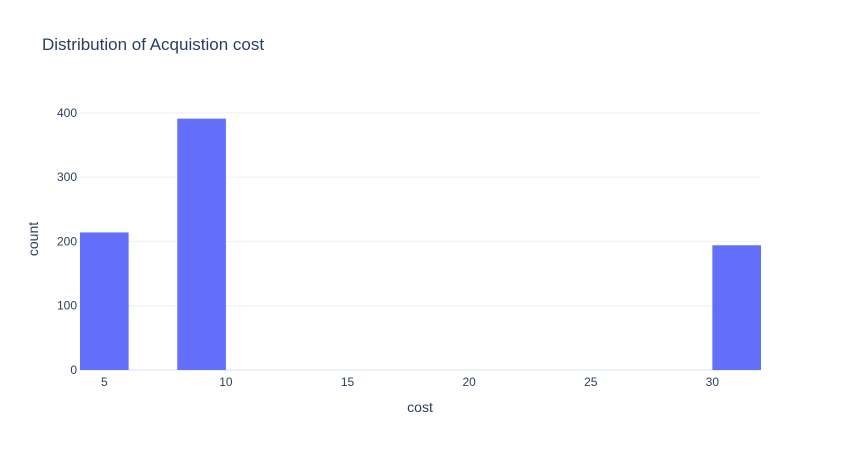 Image resolution: width=841 pixels, height=450 pixels. I want to click on x-tick-label: 15, so click(348, 382).